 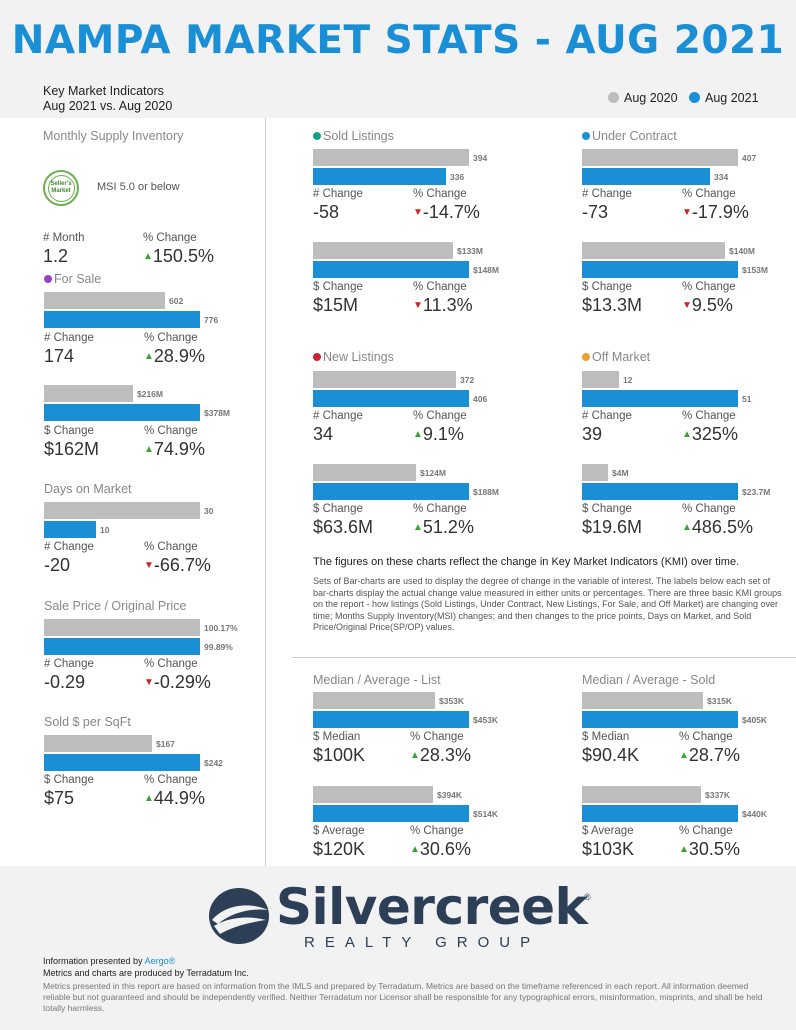 I want to click on average-sold-pct-text: 30.5%, so click(x=714, y=849).